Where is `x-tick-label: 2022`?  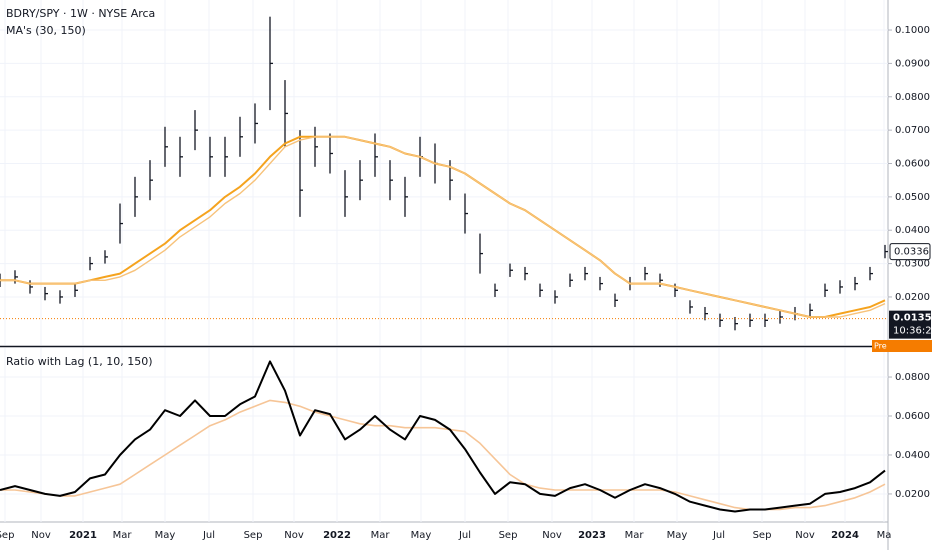
x-tick-label: 2022 is located at coordinates (337, 535).